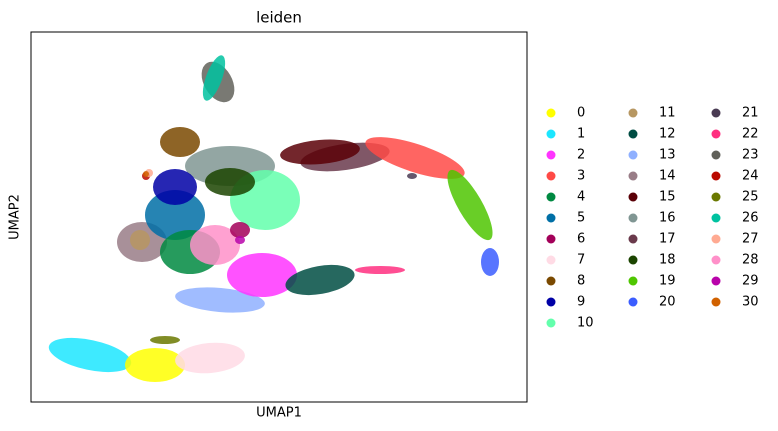  What do you see at coordinates (750, 281) in the screenshot?
I see `legend-label: 29` at bounding box center [750, 281].